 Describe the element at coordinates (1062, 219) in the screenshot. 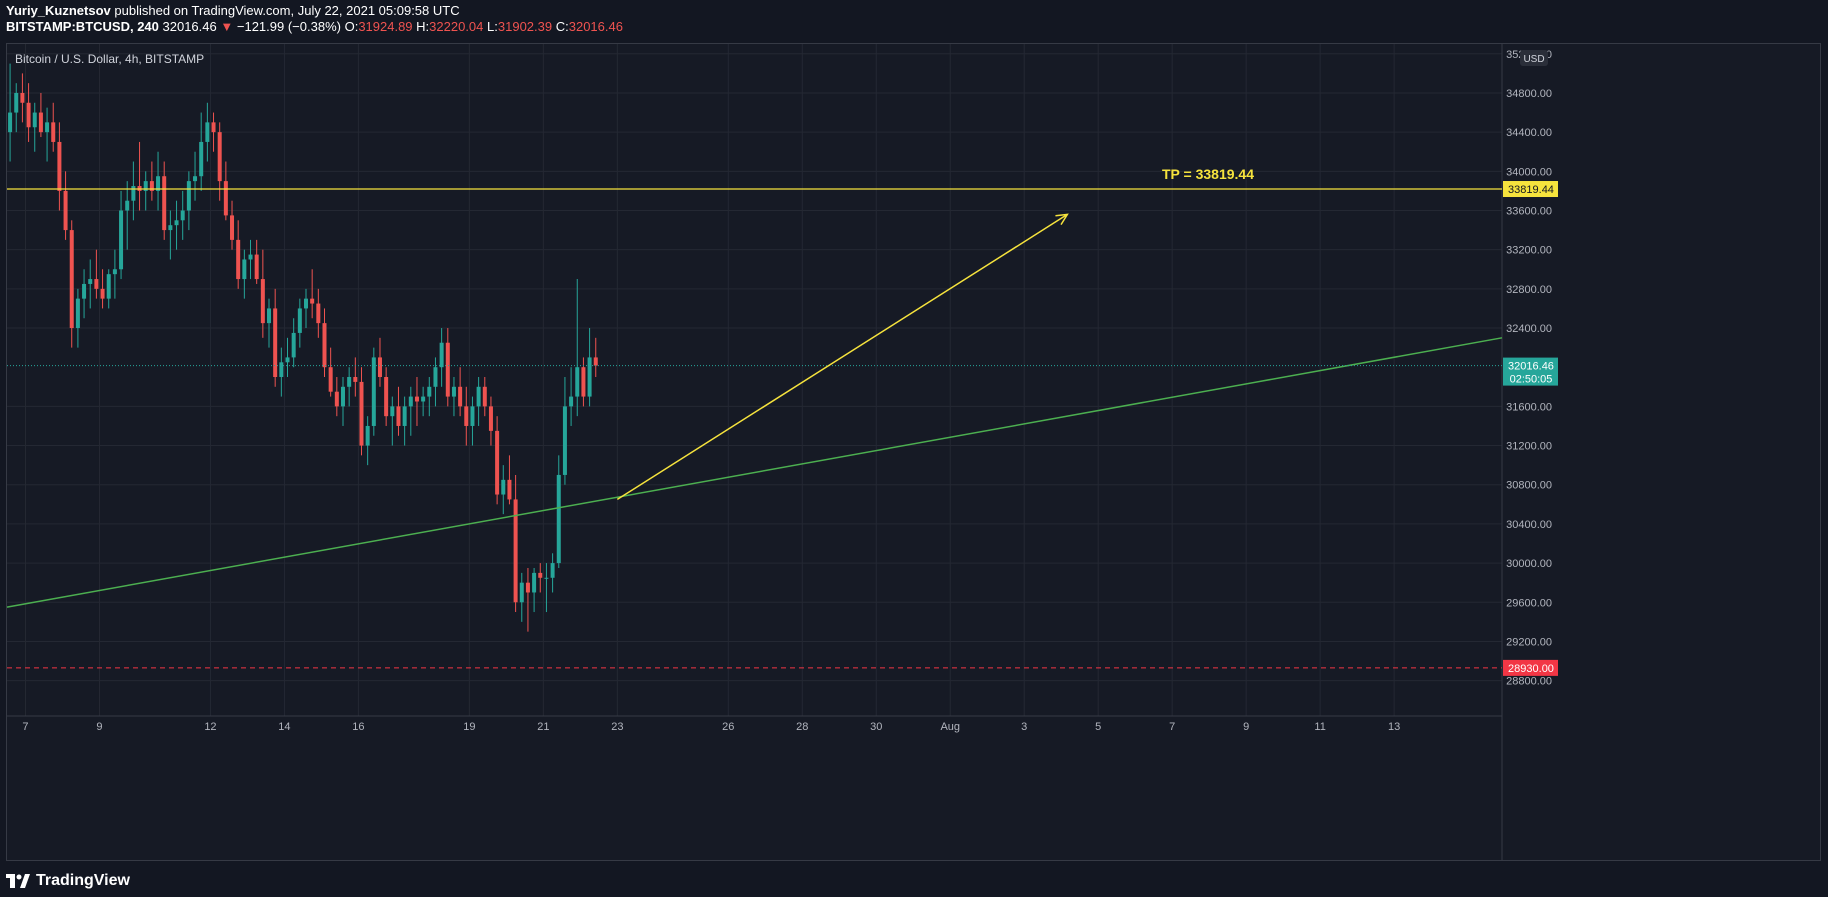

I see `arrow-head-icon` at that location.